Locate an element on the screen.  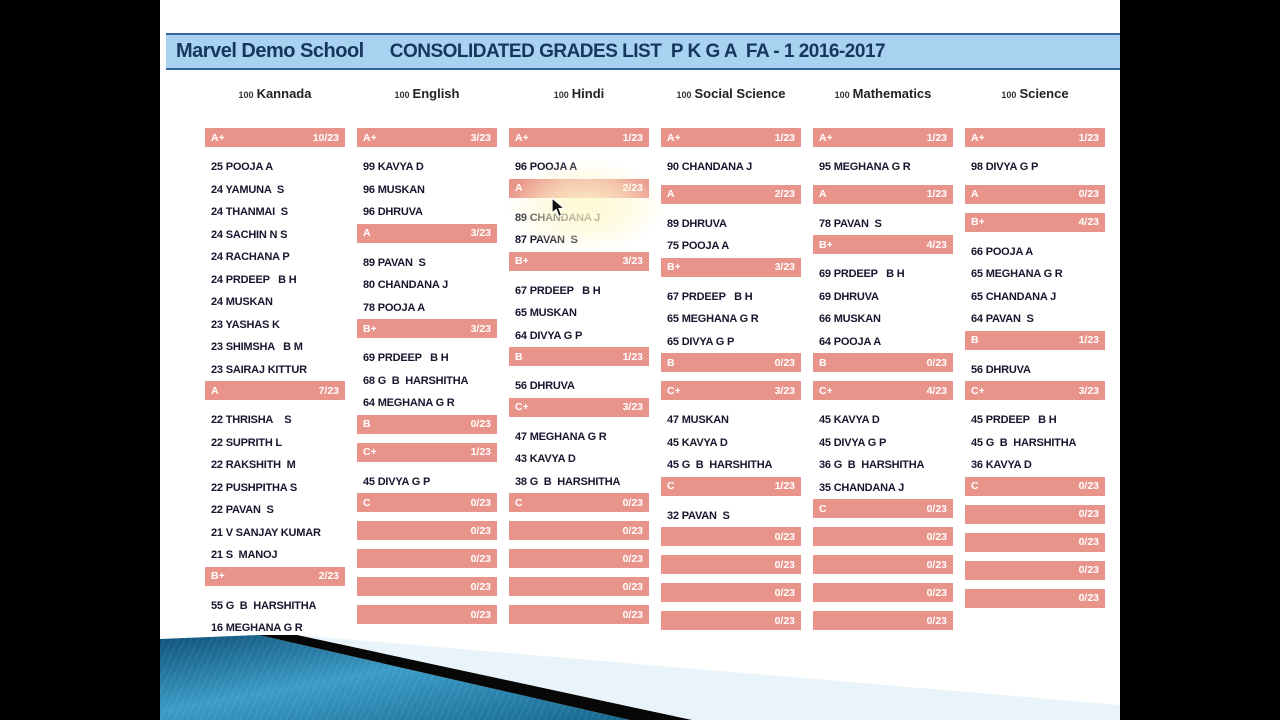
student-row: 24 PRDEEP B H is located at coordinates (254, 279).